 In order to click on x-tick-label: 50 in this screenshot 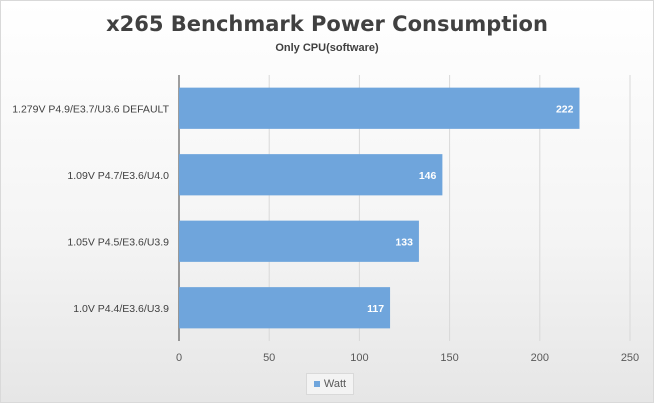, I will do `click(269, 358)`.